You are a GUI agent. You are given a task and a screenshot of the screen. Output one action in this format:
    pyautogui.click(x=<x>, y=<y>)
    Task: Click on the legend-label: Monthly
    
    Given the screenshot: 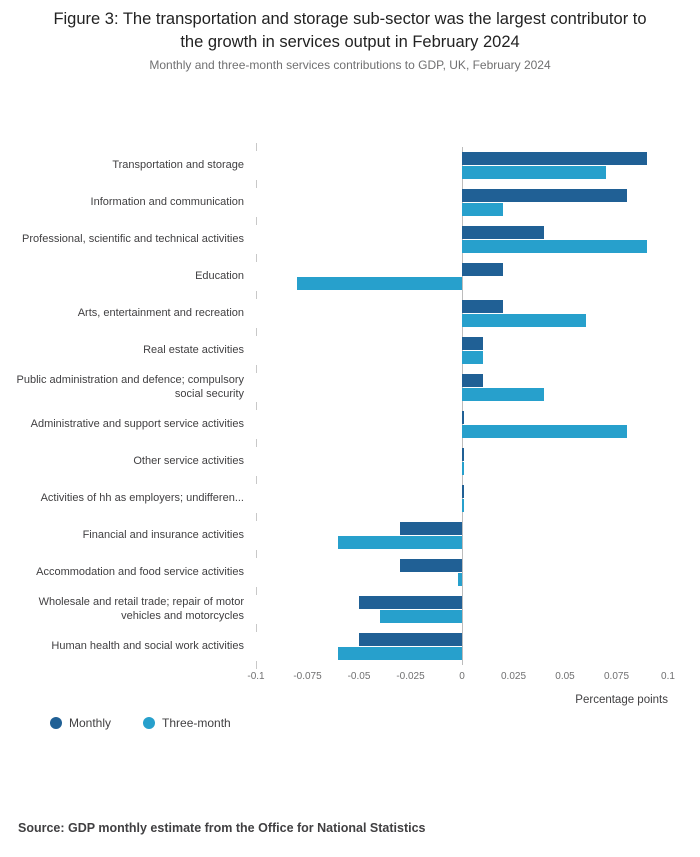 What is the action you would take?
    pyautogui.click(x=90, y=723)
    